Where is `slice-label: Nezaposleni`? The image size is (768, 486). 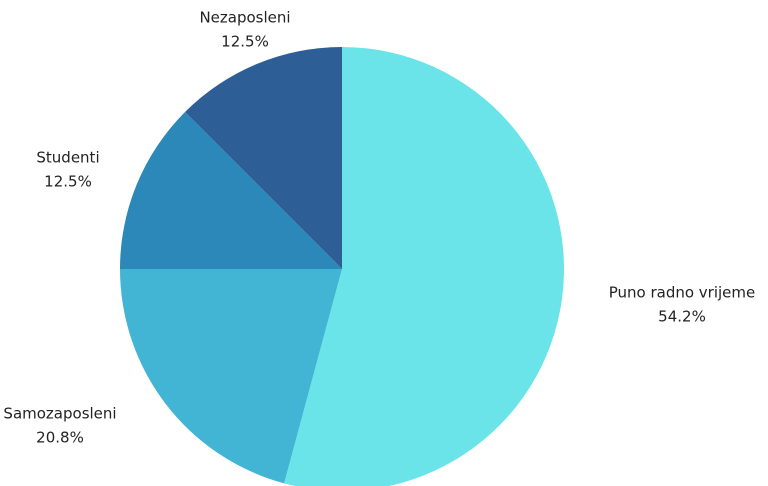
slice-label: Nezaposleni is located at coordinates (244, 18).